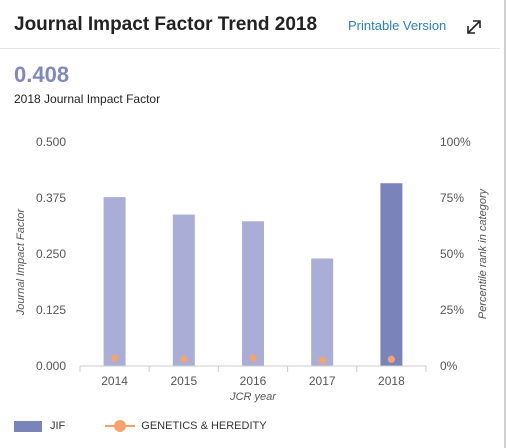 The image size is (506, 448). What do you see at coordinates (21, 261) in the screenshot?
I see `y-axis-title: Journal Impact Factor` at bounding box center [21, 261].